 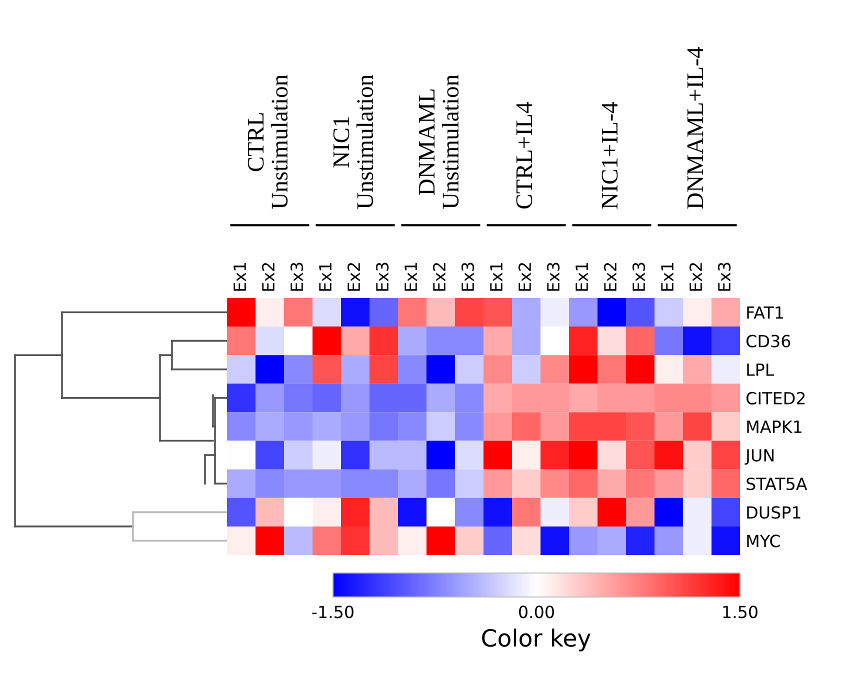 What do you see at coordinates (774, 426) in the screenshot?
I see `y-tick-label: MAPK1` at bounding box center [774, 426].